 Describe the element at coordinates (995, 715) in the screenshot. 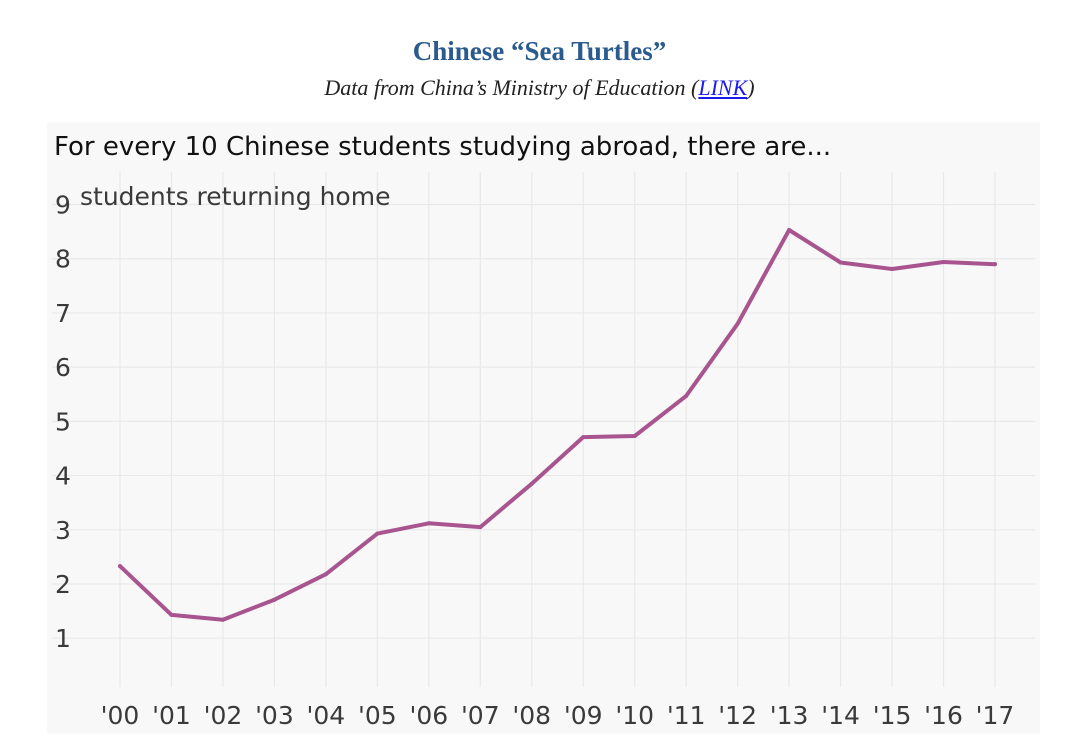

I see `x-tick-label: '17` at that location.